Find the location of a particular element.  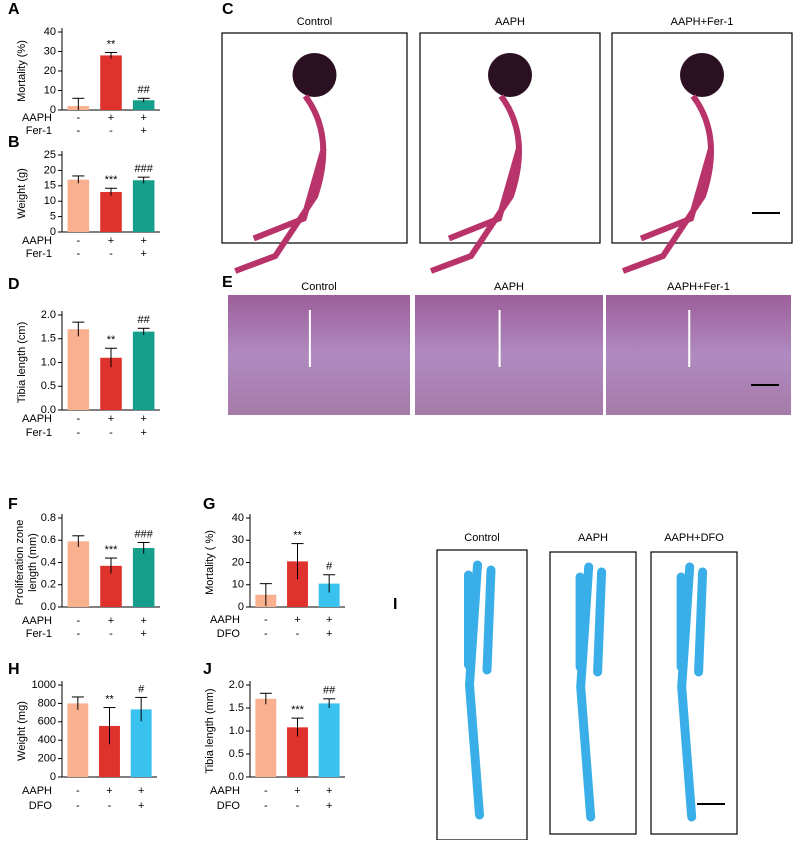

y-tick-label: 25 is located at coordinates (50, 155).